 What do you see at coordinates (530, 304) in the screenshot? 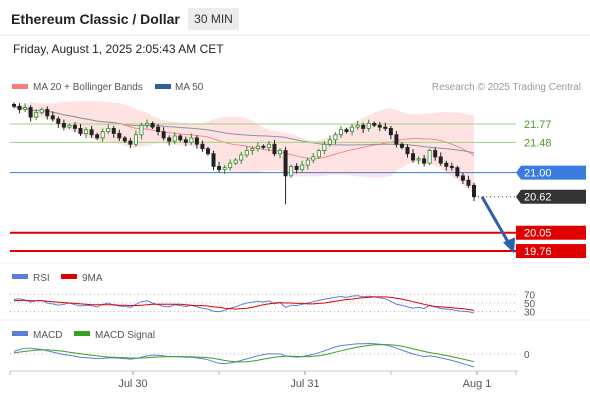
I see `rsi-tick-label: 50` at bounding box center [530, 304].